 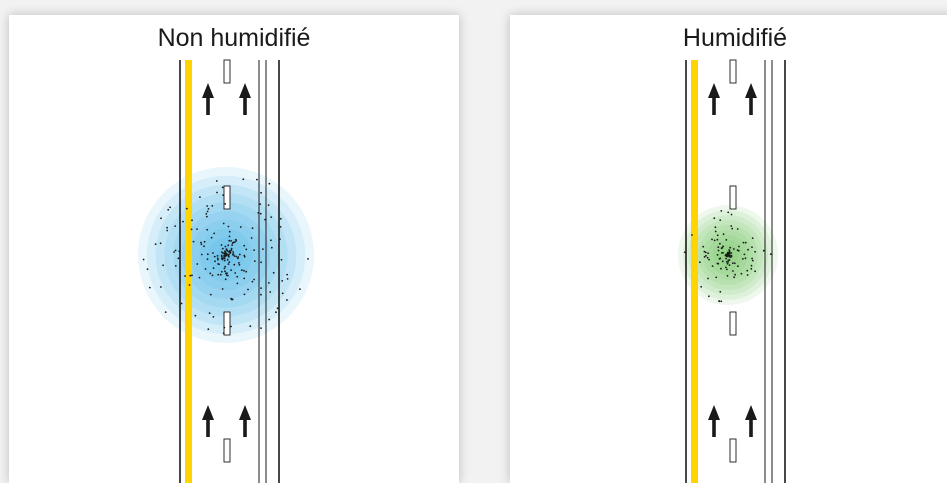 I want to click on yellow-center-line, so click(x=188, y=271).